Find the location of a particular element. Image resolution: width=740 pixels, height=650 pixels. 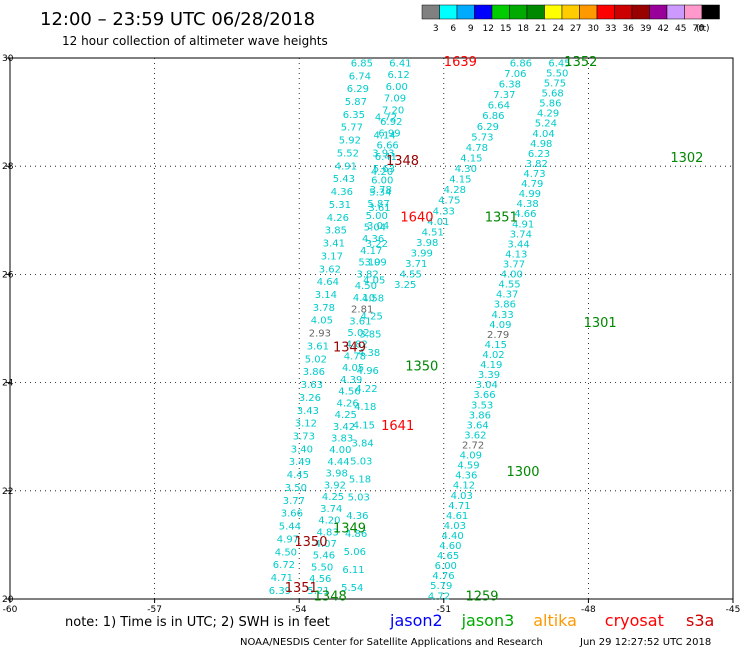

legend-label: 12 is located at coordinates (488, 29).